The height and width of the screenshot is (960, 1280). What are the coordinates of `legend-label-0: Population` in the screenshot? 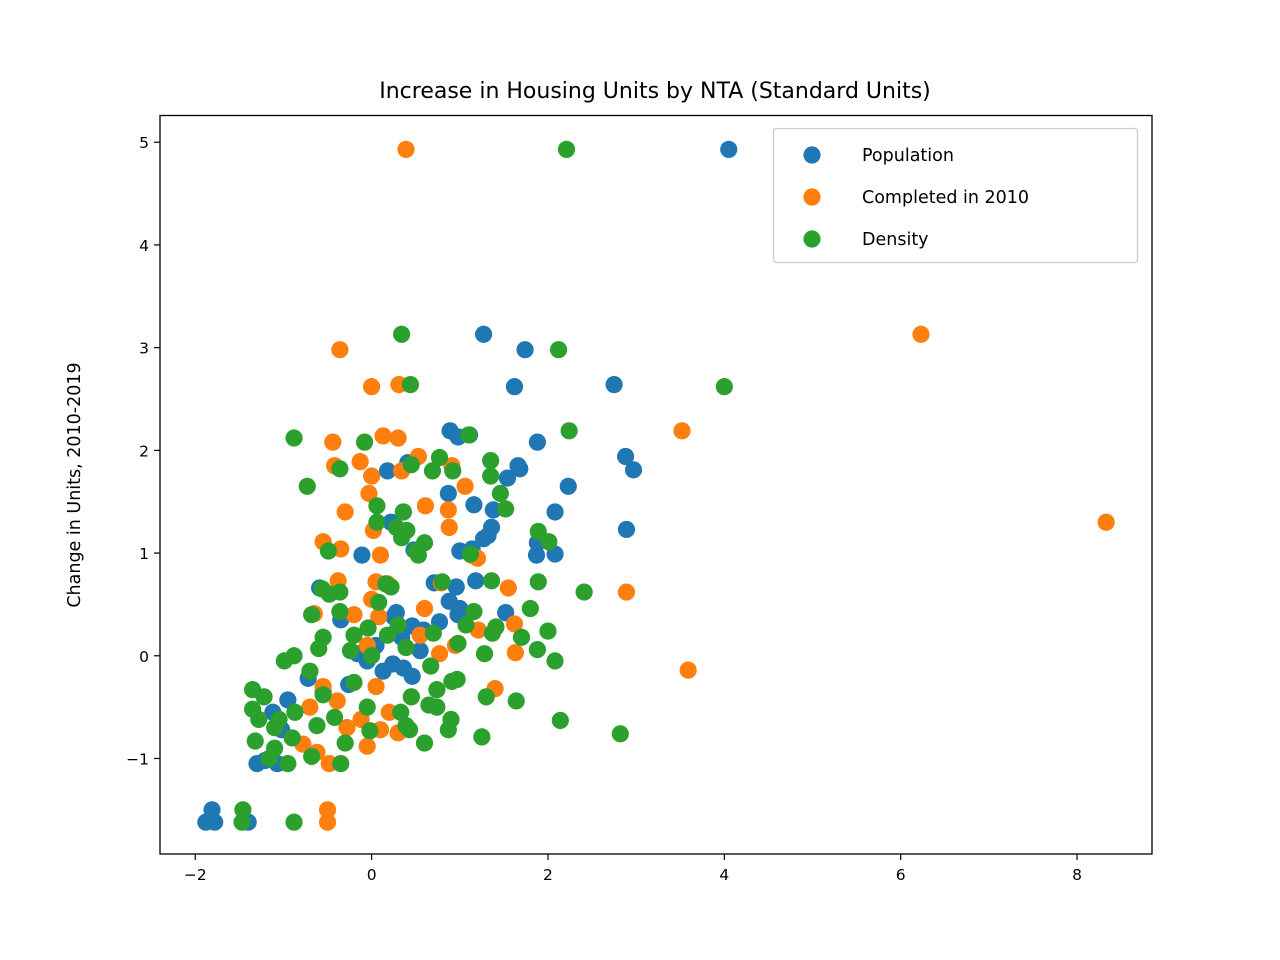 It's located at (908, 156).